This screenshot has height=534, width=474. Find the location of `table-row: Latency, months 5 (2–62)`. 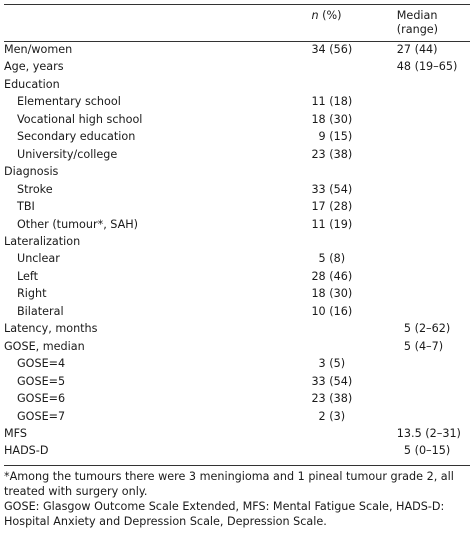

table-row: Latency, months 5 (2–62) is located at coordinates (237, 328).